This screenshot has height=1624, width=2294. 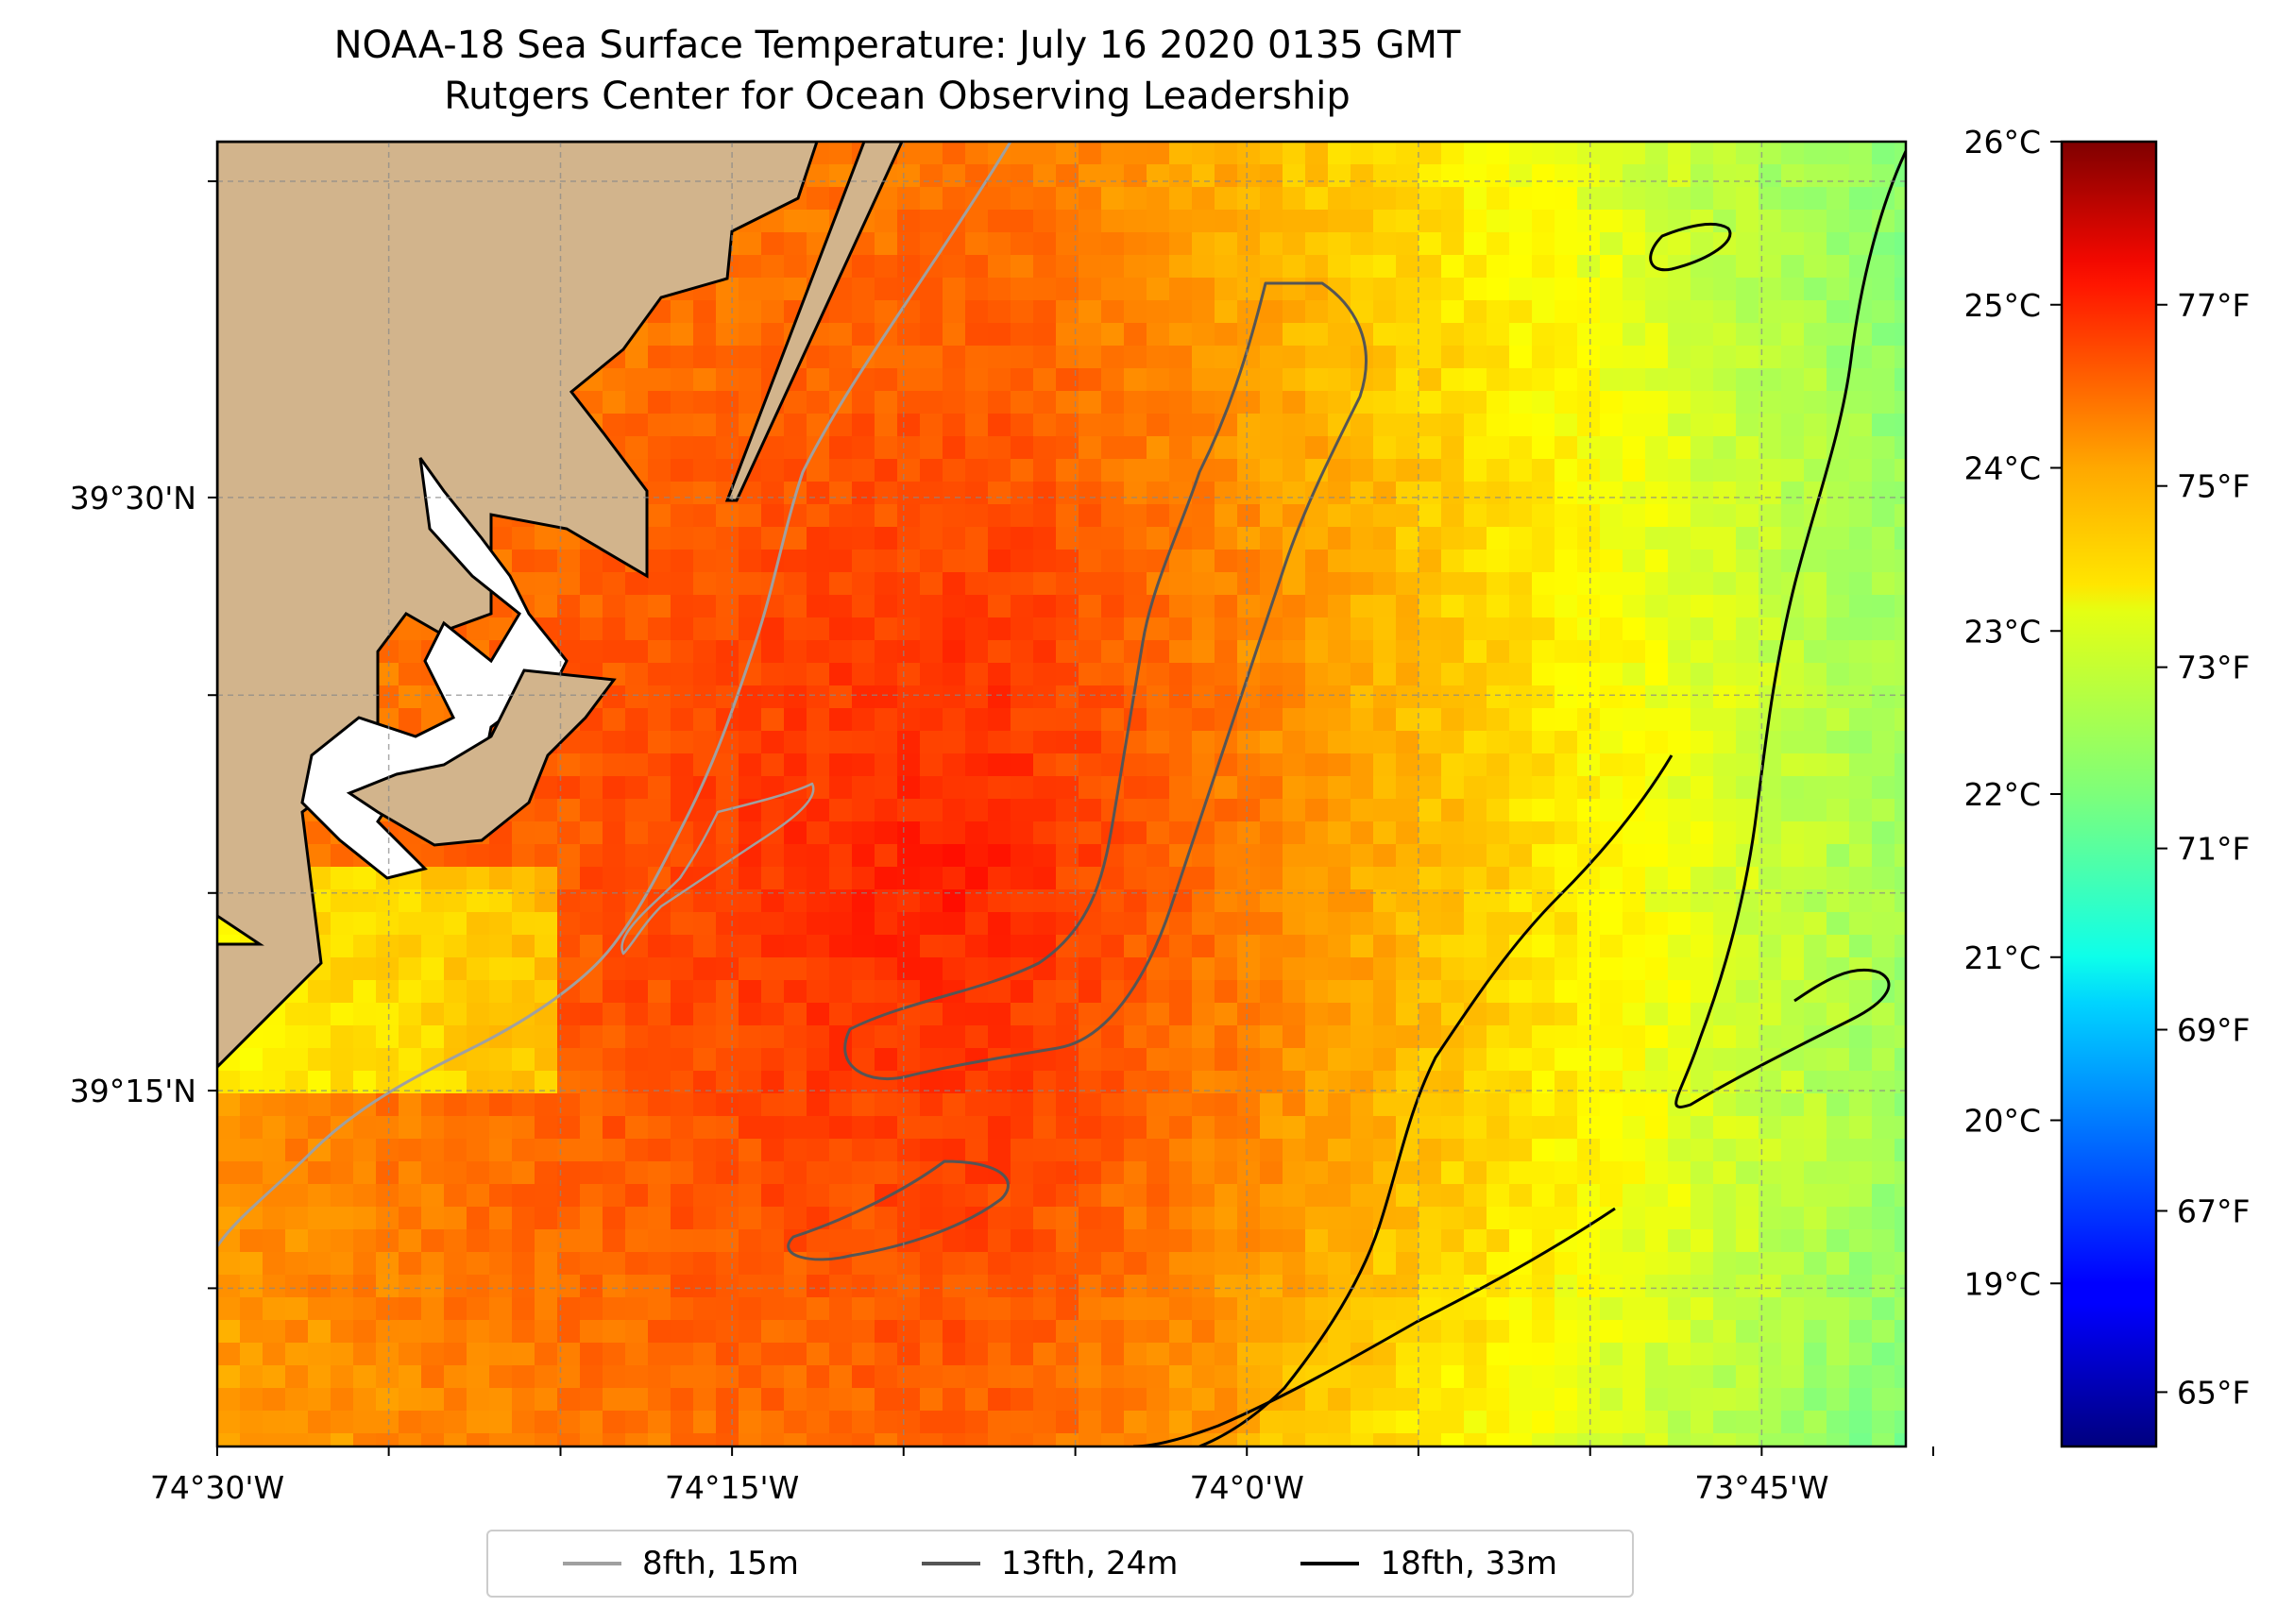 I want to click on fahrenheit-tick-label: 67°F, so click(x=2213, y=1211).